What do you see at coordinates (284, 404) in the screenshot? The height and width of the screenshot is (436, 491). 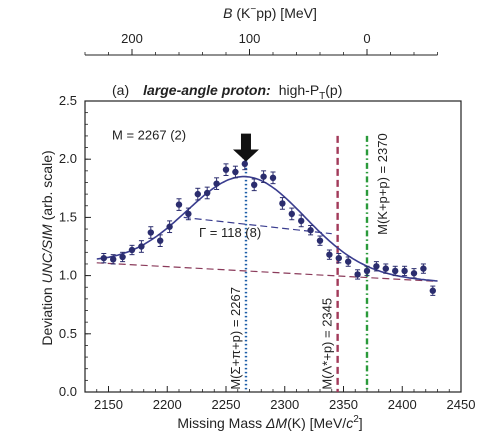 I see `x-tick-label: 2300` at bounding box center [284, 404].